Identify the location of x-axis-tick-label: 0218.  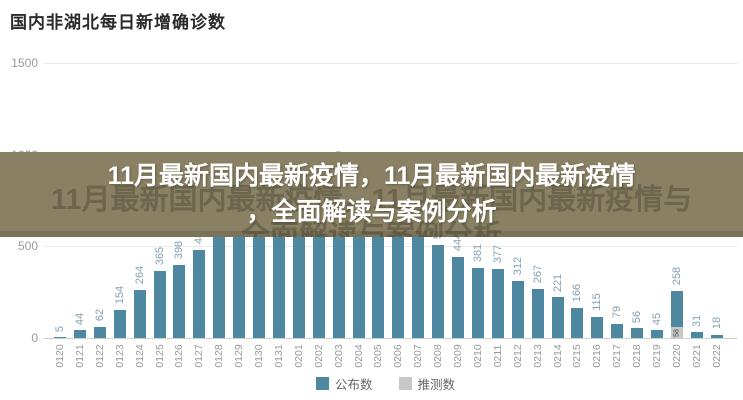
(637, 356).